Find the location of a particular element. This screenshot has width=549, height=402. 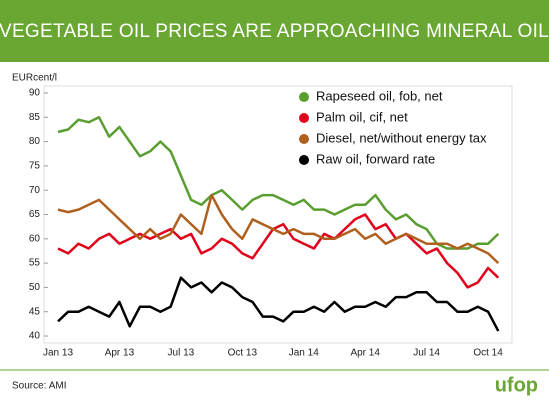

x-tick-label: Apr 13 is located at coordinates (120, 353).